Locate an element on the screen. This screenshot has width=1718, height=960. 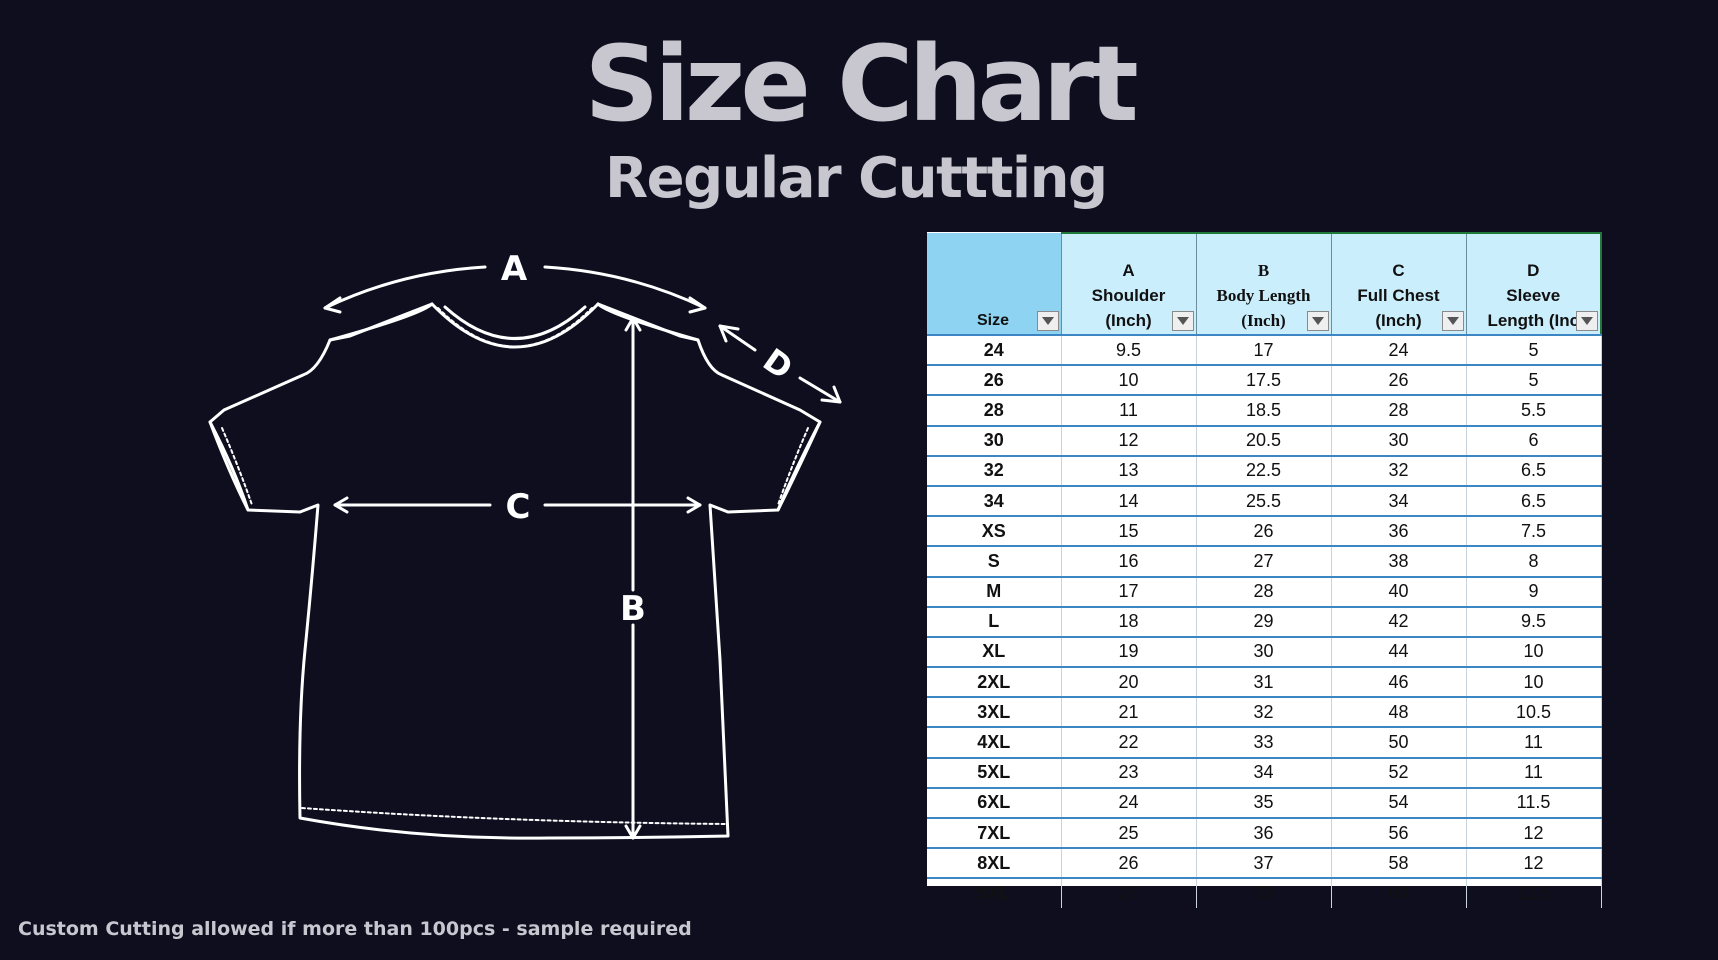
size-cell: 5XL is located at coordinates (994, 773).